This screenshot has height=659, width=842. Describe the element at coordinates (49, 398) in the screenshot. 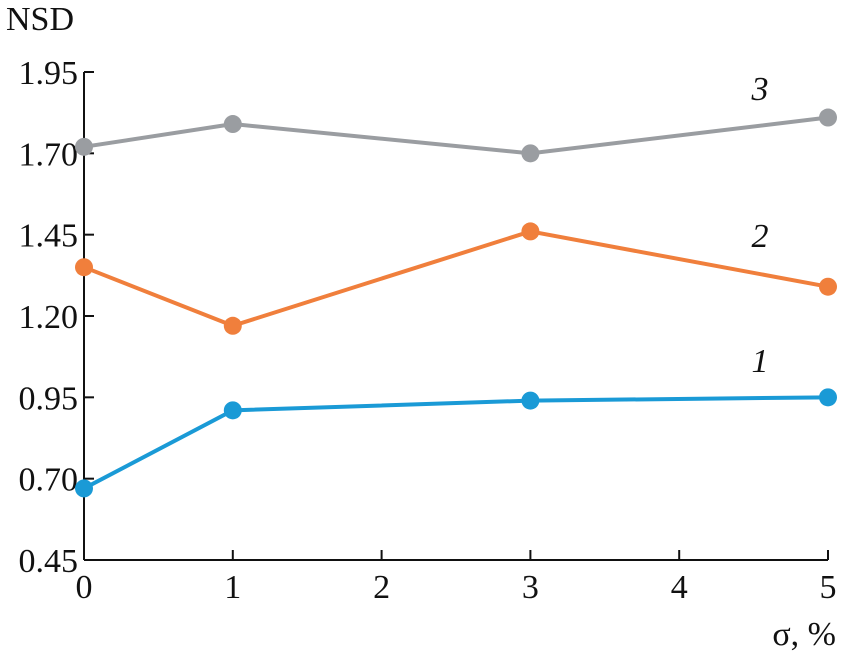

I see `y-tick-label: 0.95` at that location.